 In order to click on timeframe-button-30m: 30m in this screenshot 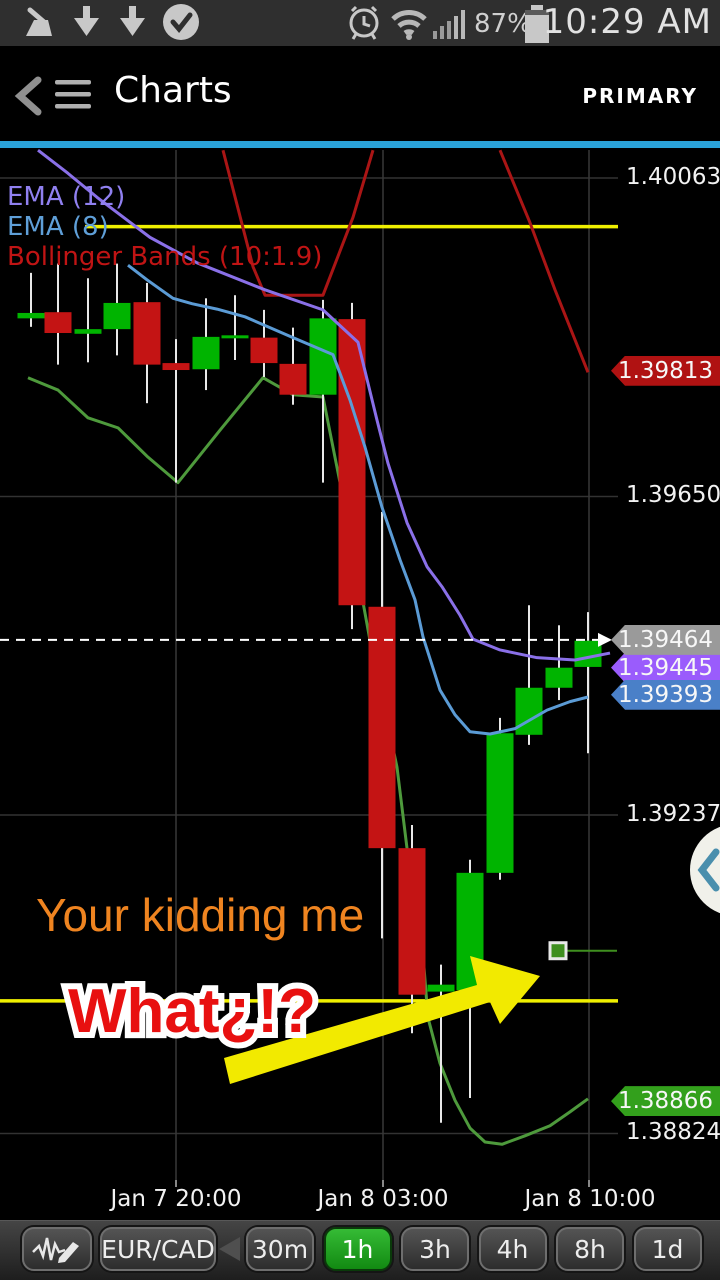, I will do `click(280, 1249)`.